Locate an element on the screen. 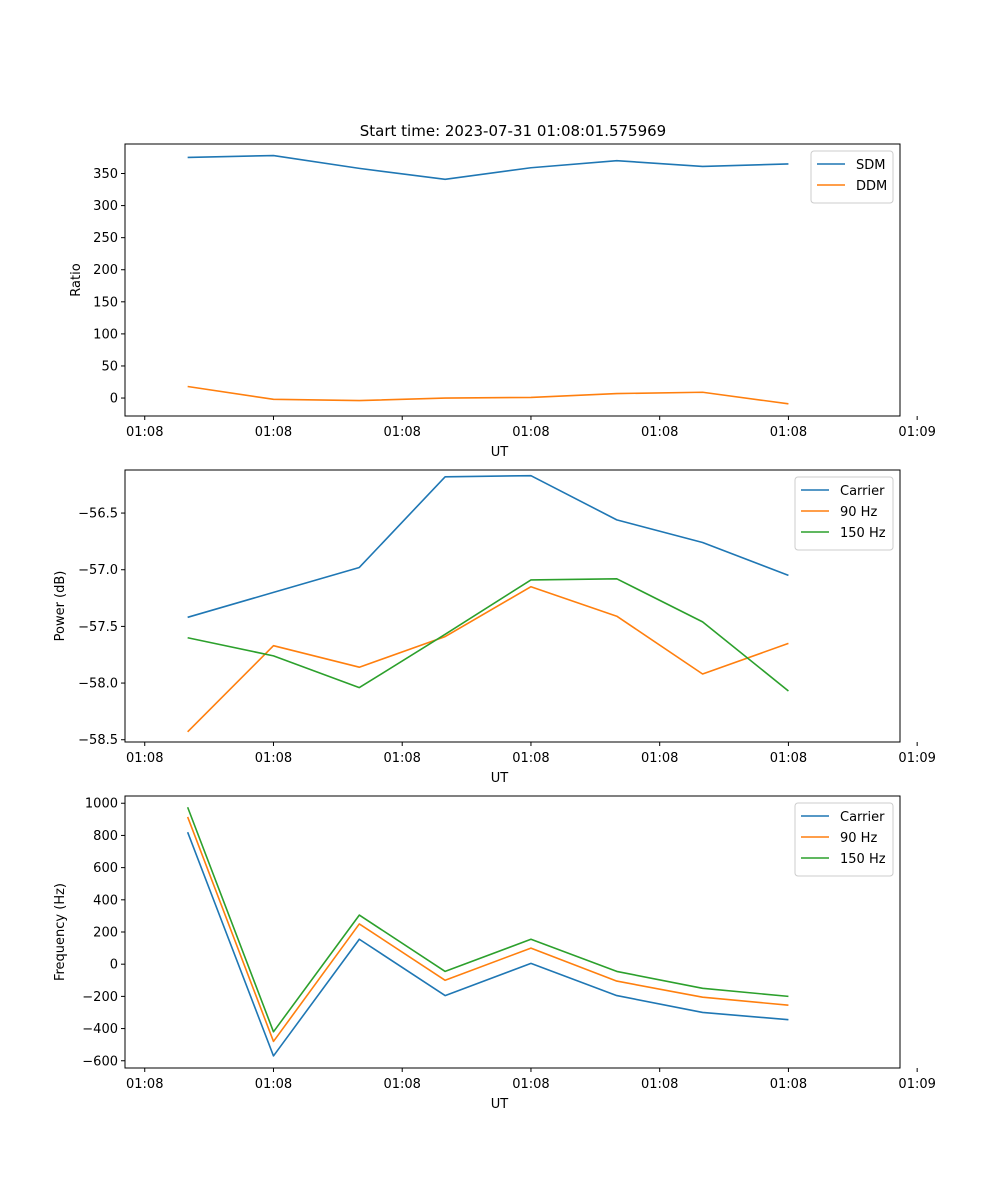 The image size is (1000, 1200). y-tick-label: 300 is located at coordinates (105, 206).